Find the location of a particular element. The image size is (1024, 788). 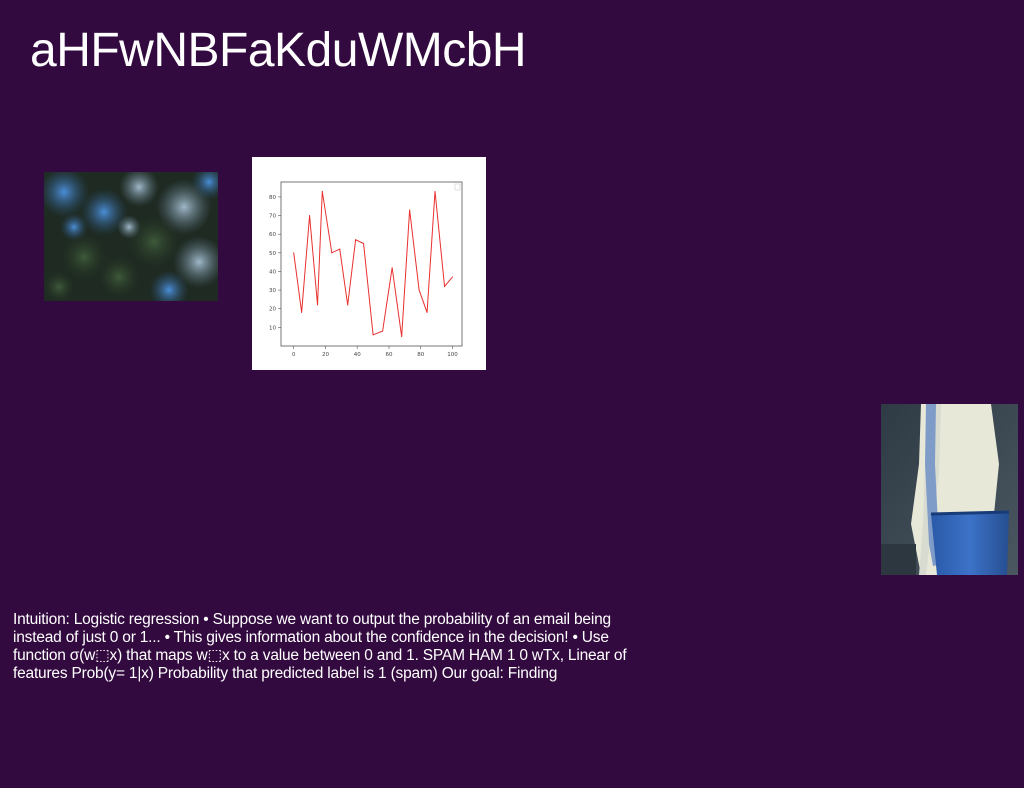

y-tick-label: 80 is located at coordinates (272, 198).